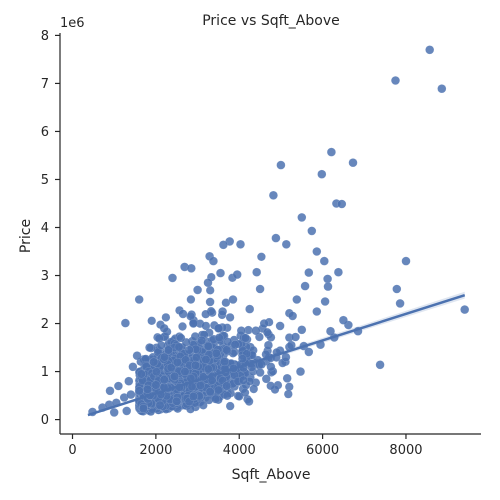  I want to click on y-tick-label: 0, so click(45, 420).